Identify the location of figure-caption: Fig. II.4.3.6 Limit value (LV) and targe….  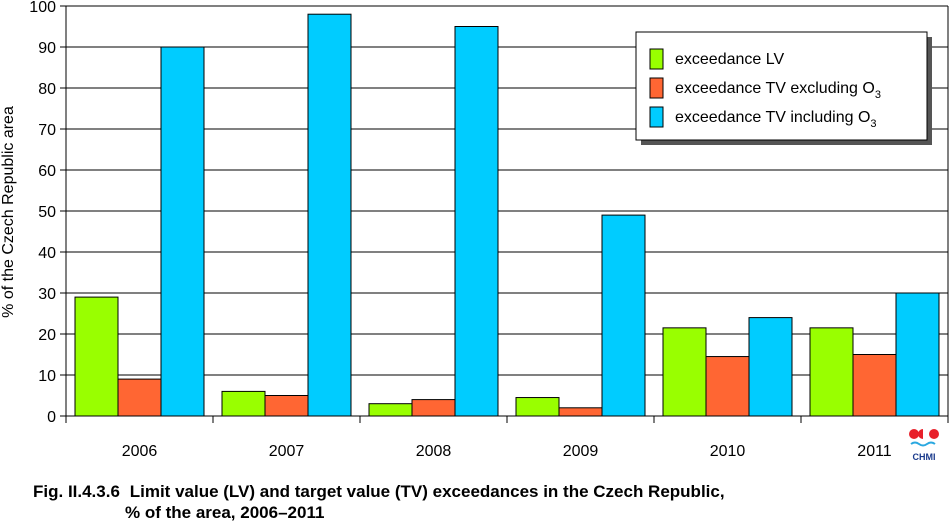
(379, 502).